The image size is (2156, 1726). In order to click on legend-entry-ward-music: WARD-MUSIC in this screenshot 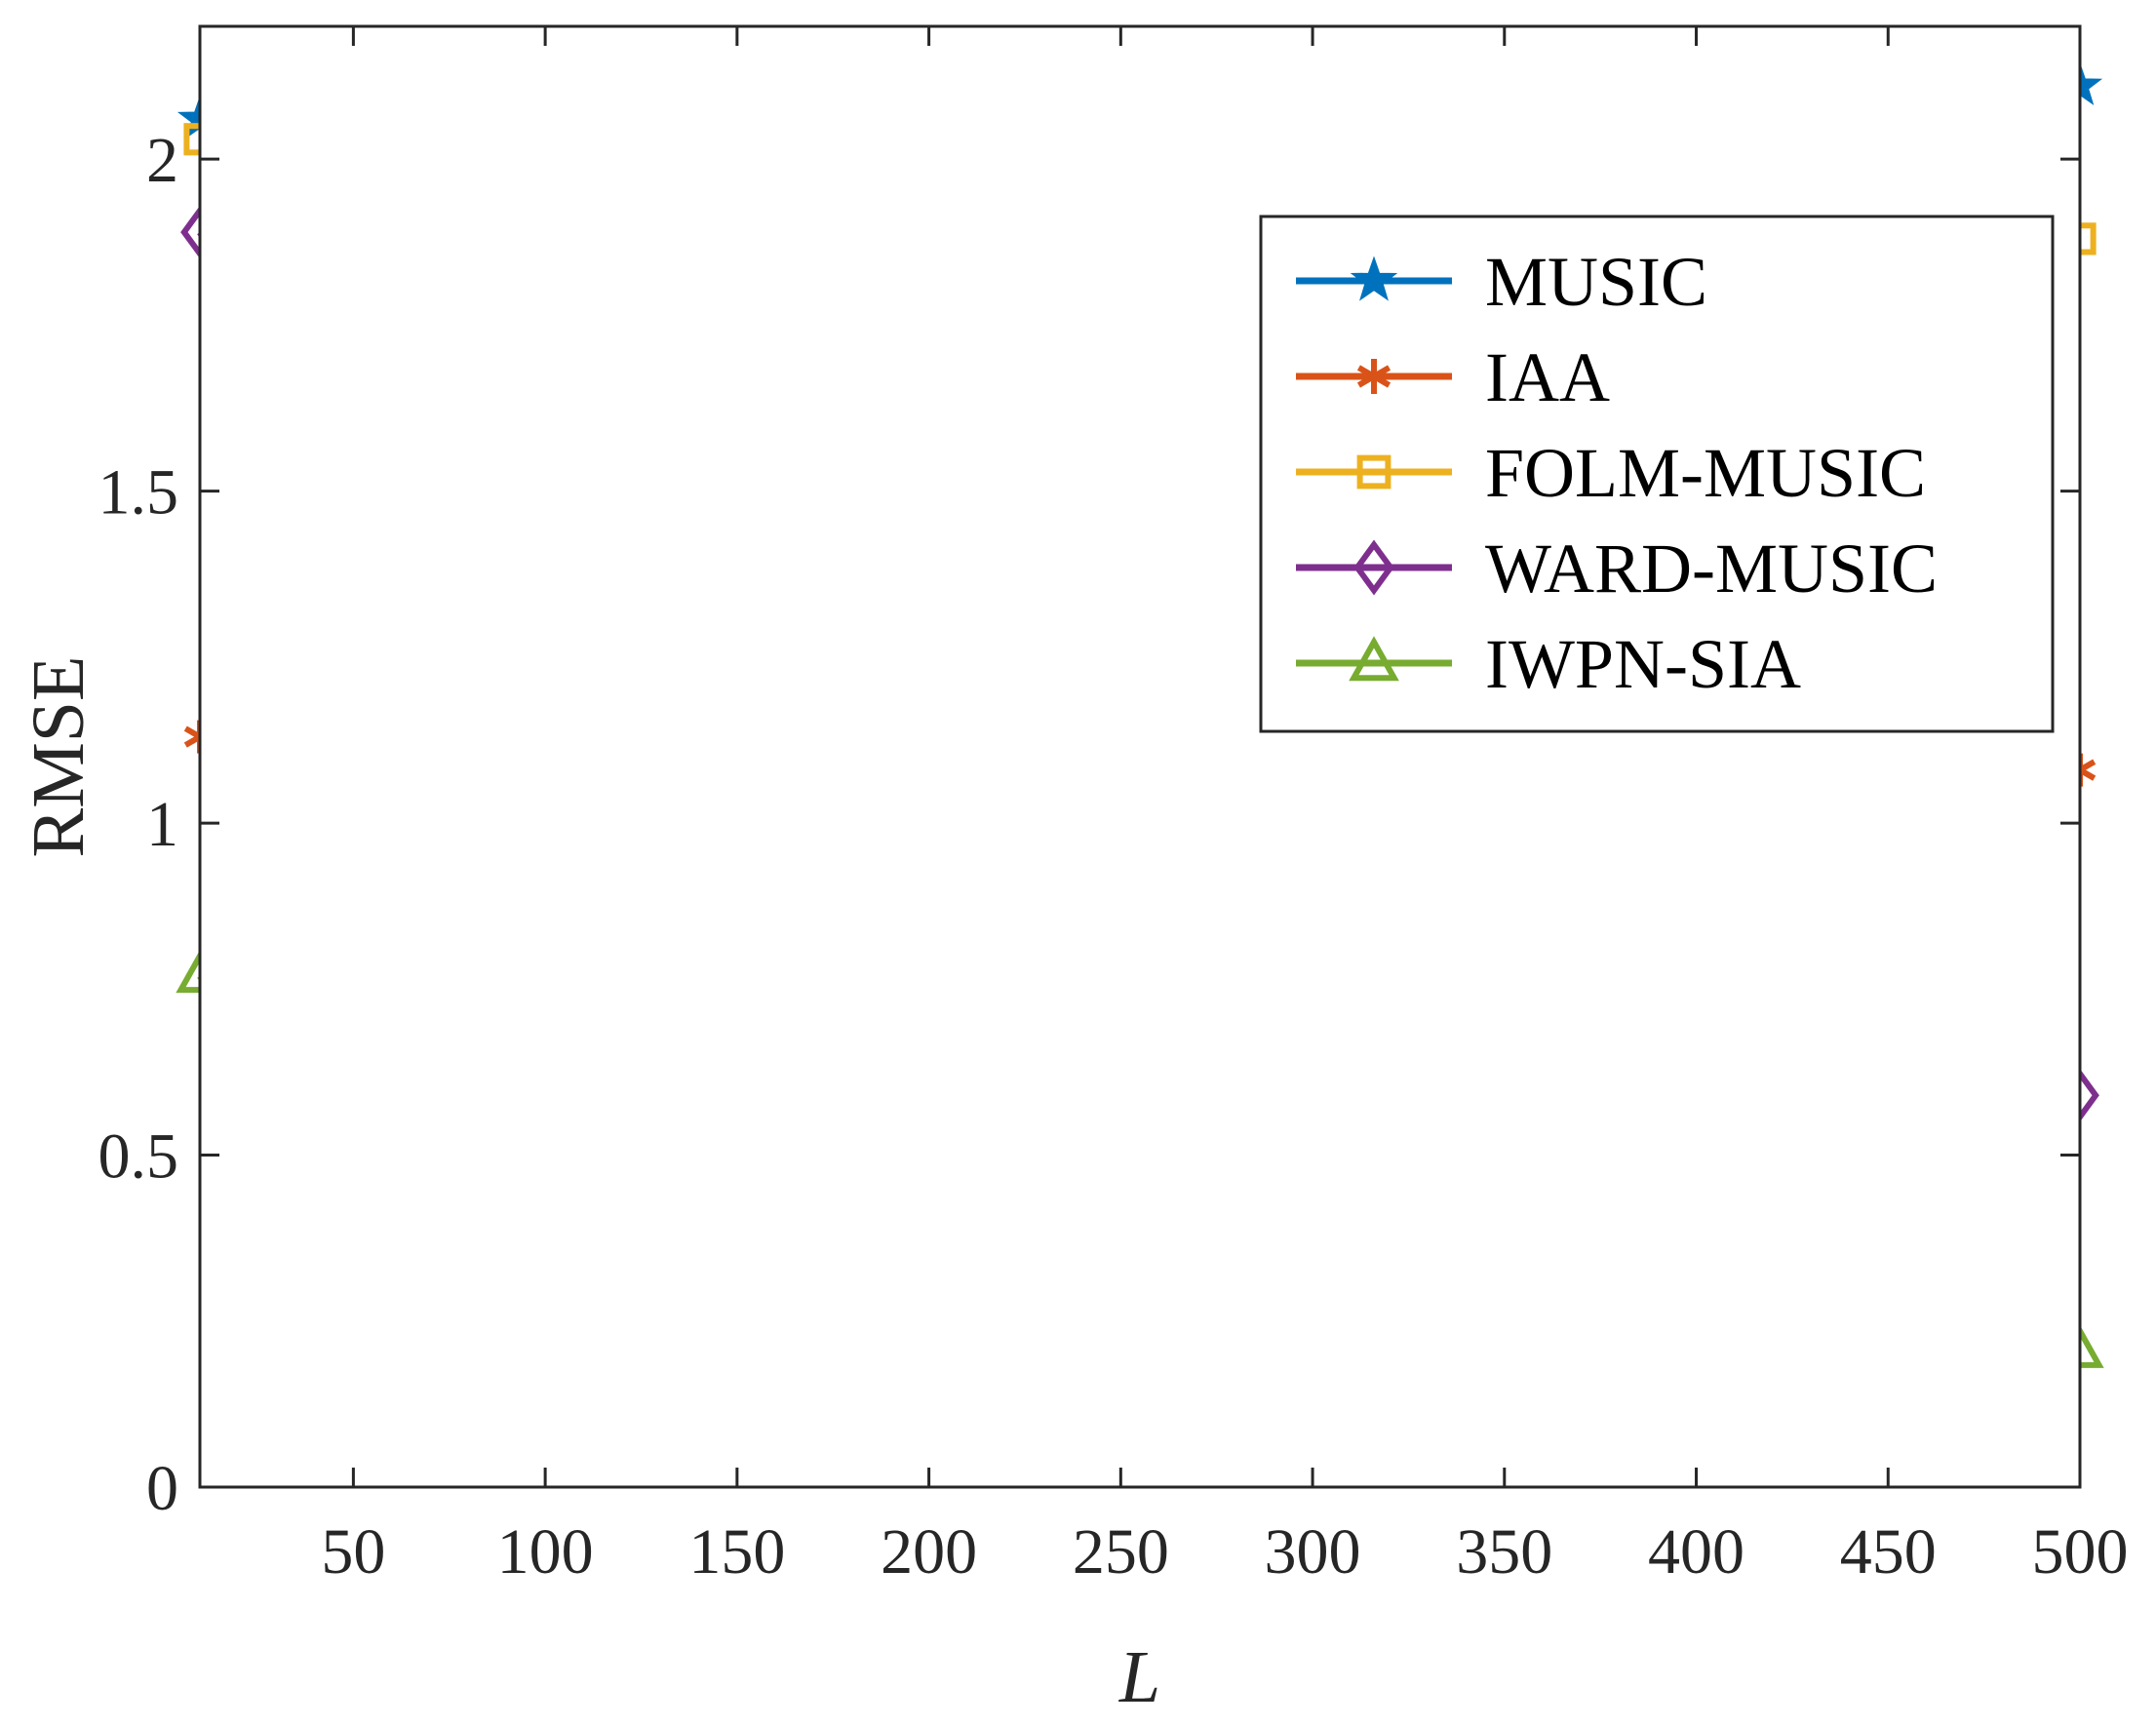, I will do `click(1617, 569)`.